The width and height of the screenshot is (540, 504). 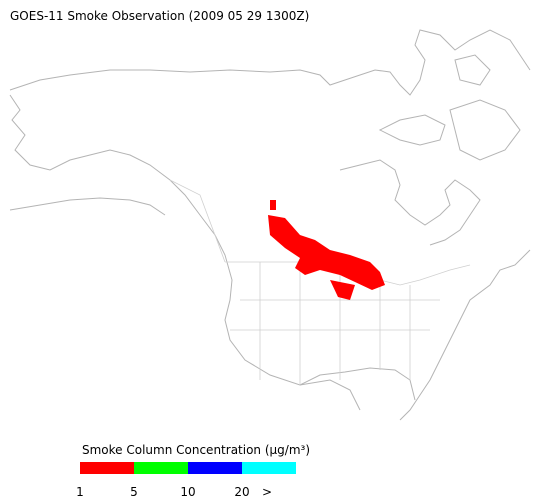 I want to click on legend-label: 10, so click(x=187, y=492).